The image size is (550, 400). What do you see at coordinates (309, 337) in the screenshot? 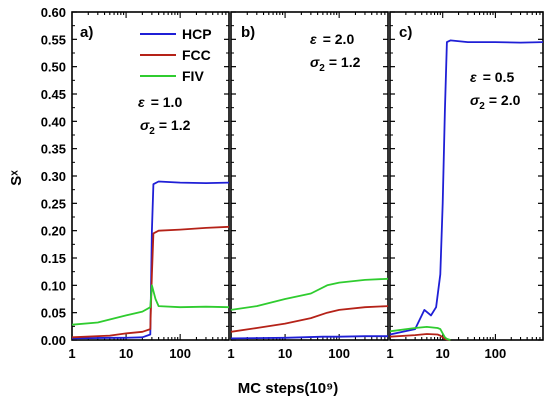
I see `panel-b-series-hcp` at bounding box center [309, 337].